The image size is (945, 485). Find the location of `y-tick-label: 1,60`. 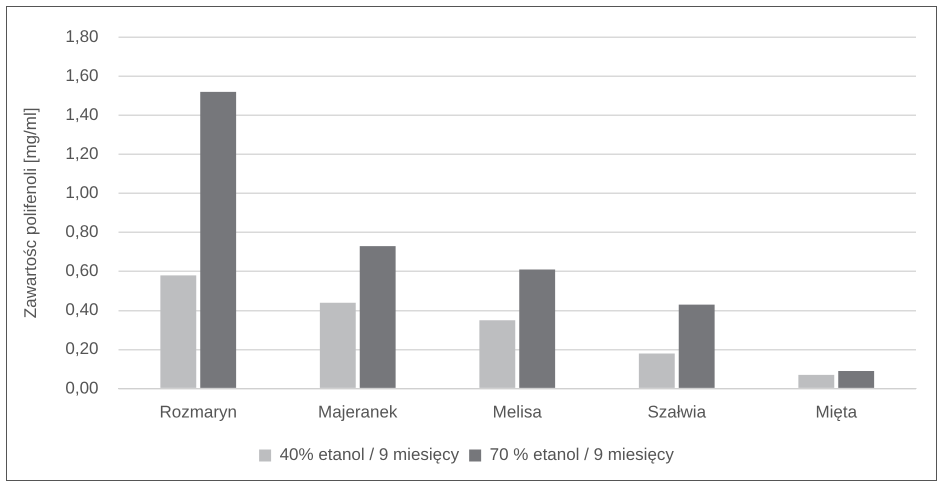

y-tick-label: 1,60 is located at coordinates (81, 75).